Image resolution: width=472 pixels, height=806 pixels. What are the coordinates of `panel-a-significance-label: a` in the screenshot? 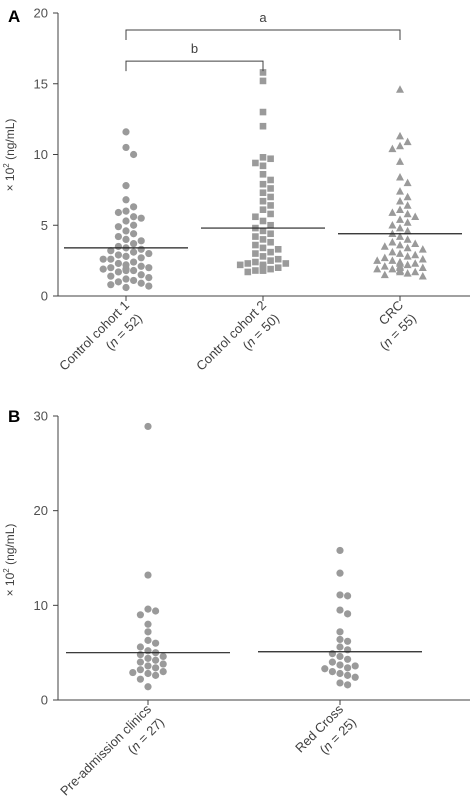 It's located at (263, 17).